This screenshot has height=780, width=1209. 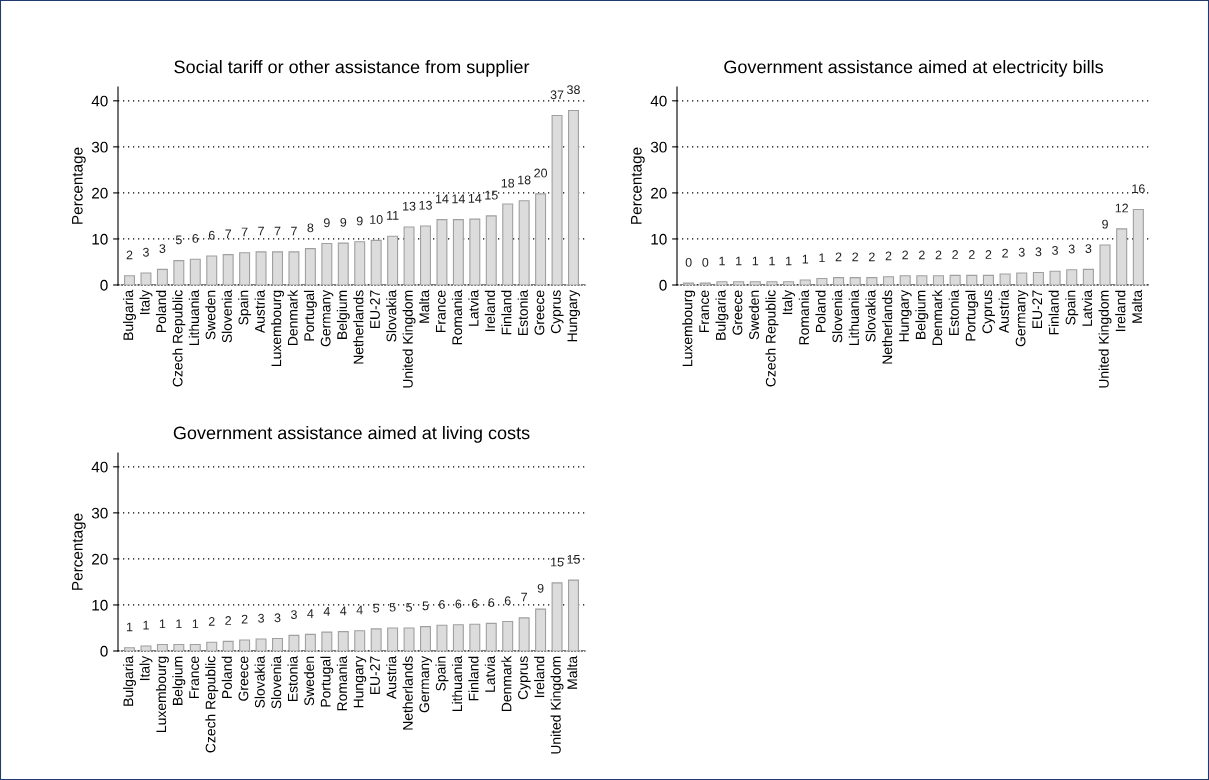 I want to click on y-tick-label: 40, so click(x=658, y=101).